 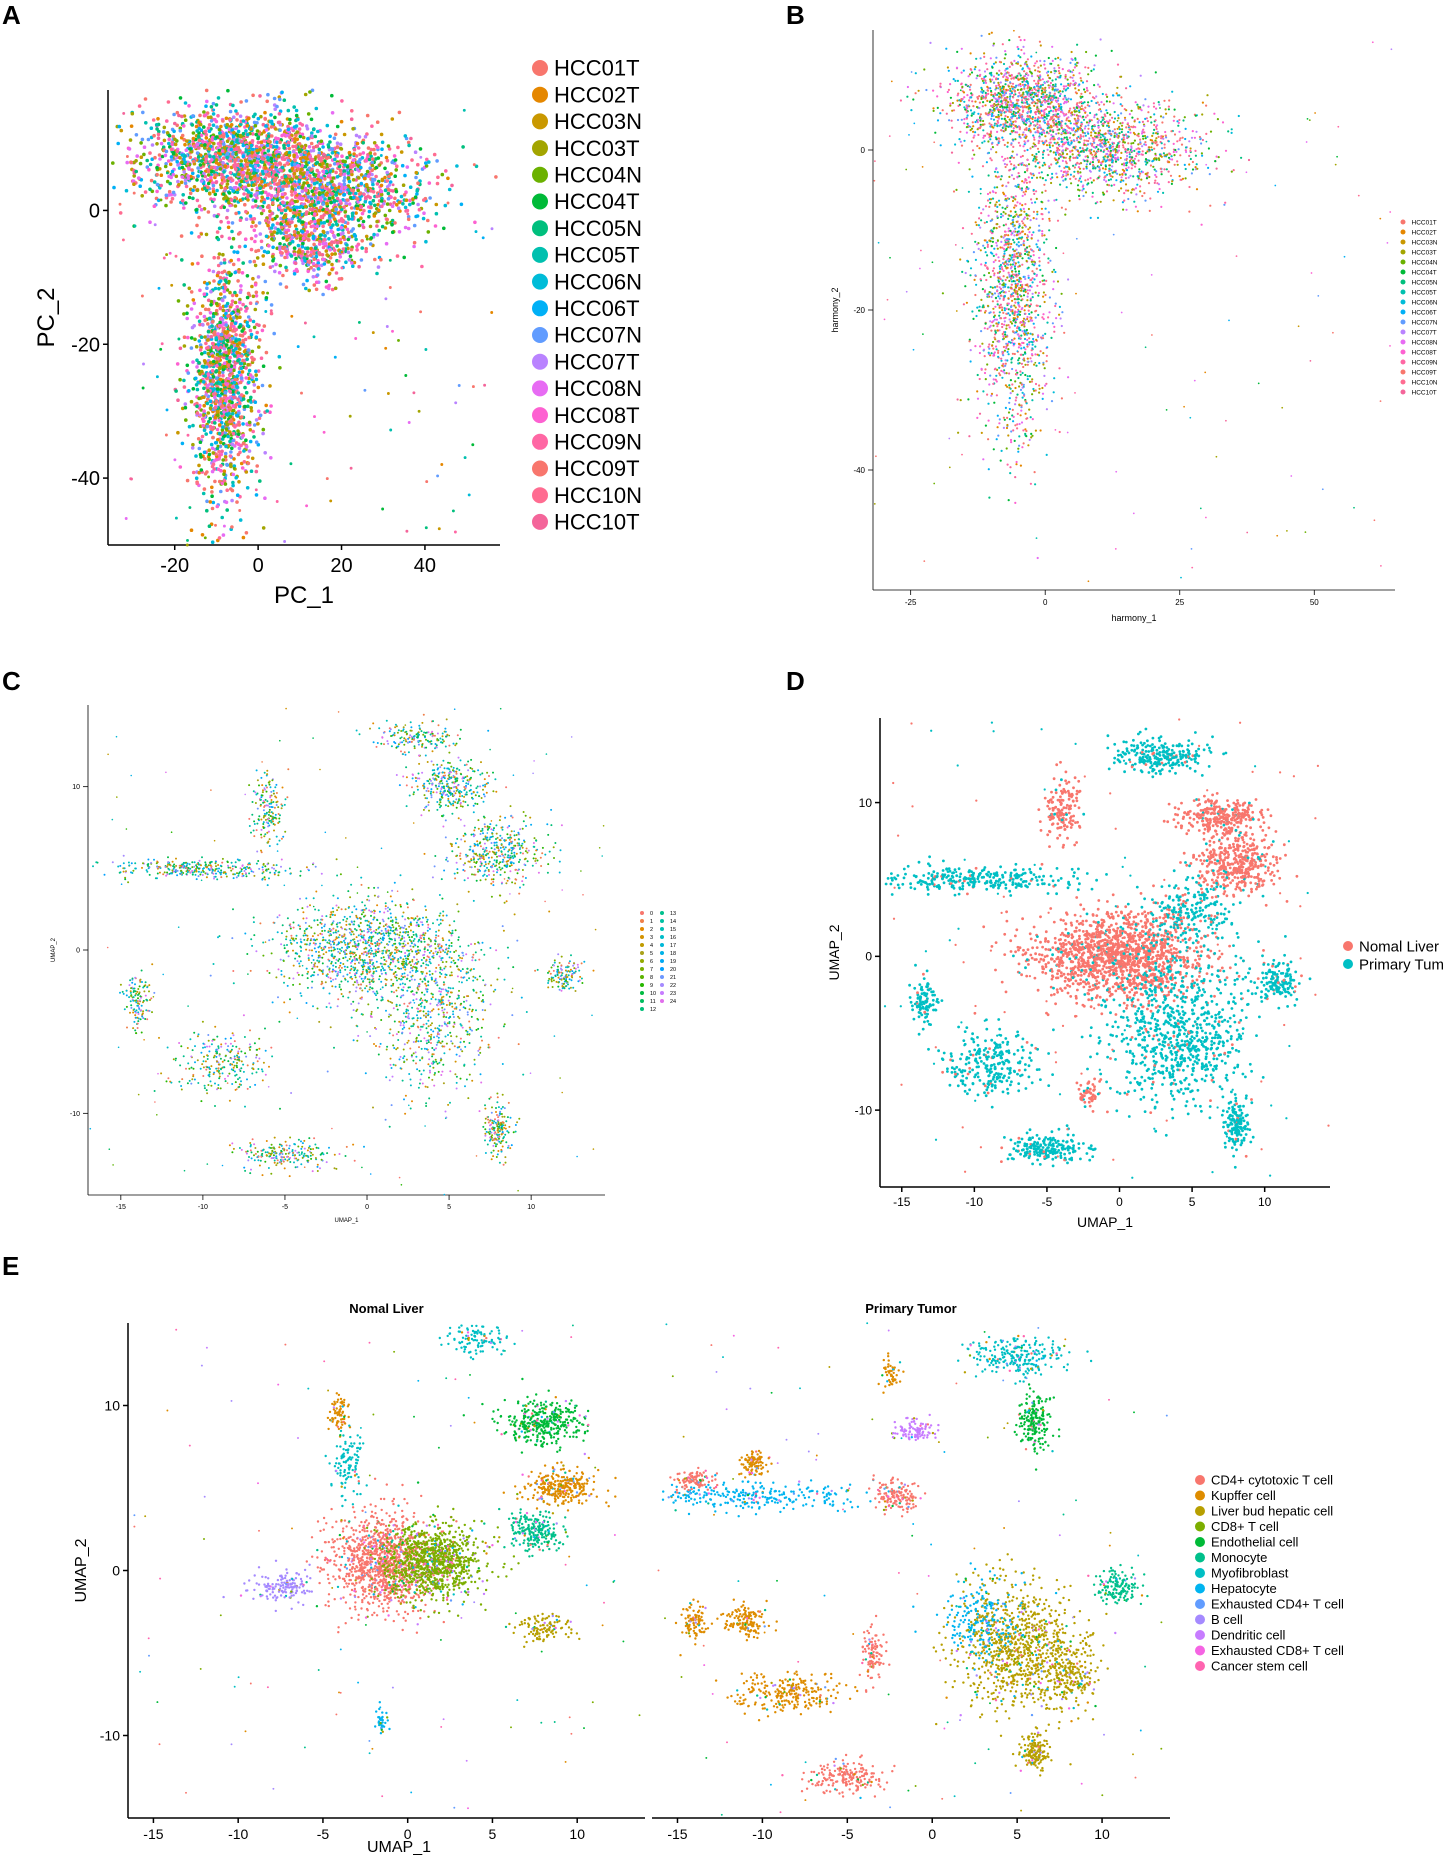 What do you see at coordinates (598, 495) in the screenshot?
I see `legend-label: HCC10N` at bounding box center [598, 495].